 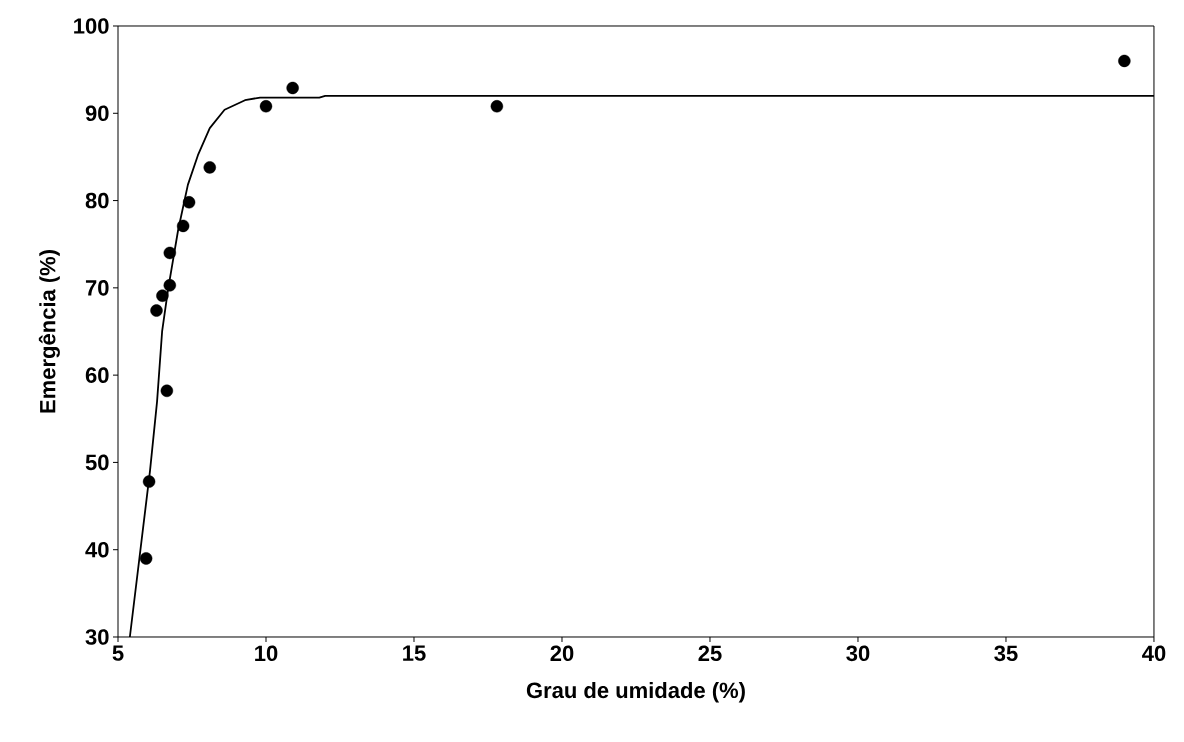 I want to click on y-tick-label: 30, so click(x=97, y=637).